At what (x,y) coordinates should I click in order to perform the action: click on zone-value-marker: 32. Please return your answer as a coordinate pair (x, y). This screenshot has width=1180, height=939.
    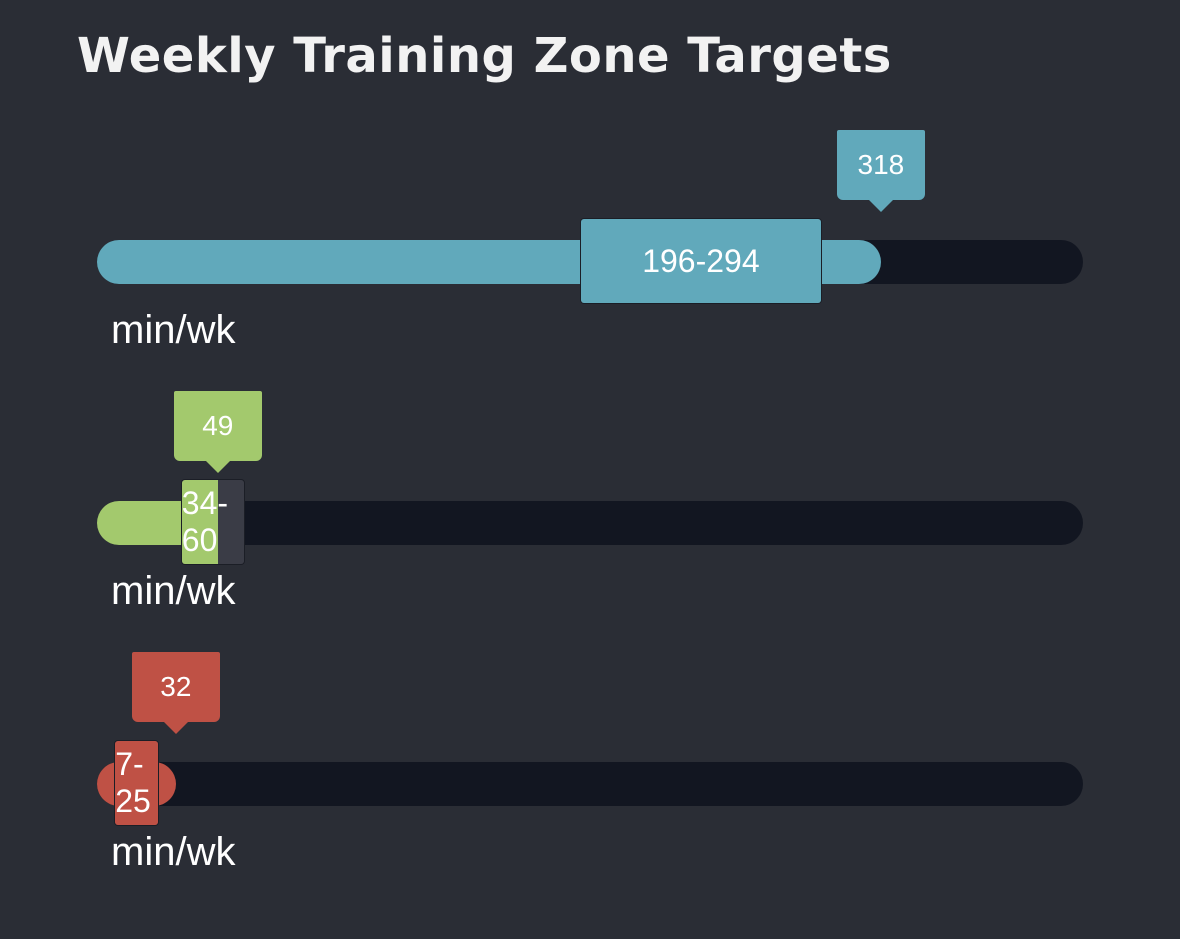
    Looking at the image, I should click on (175, 693).